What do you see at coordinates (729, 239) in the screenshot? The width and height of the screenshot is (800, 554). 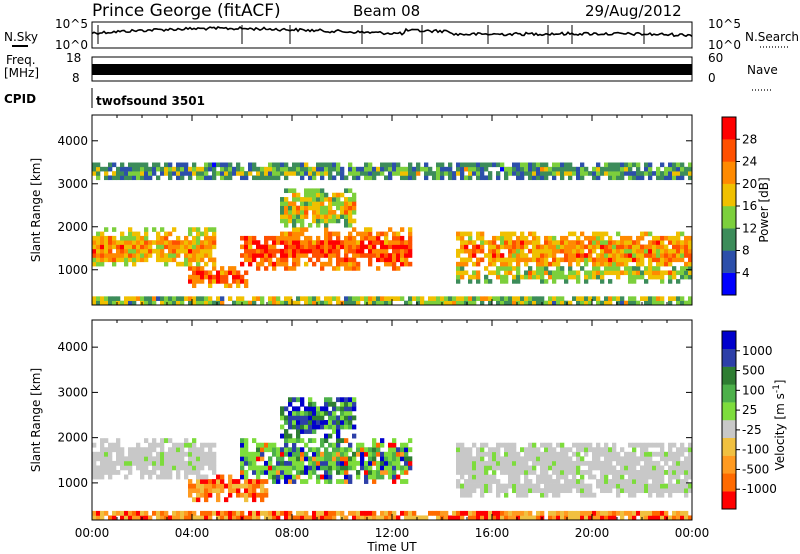 I see `colorbar-swatch` at bounding box center [729, 239].